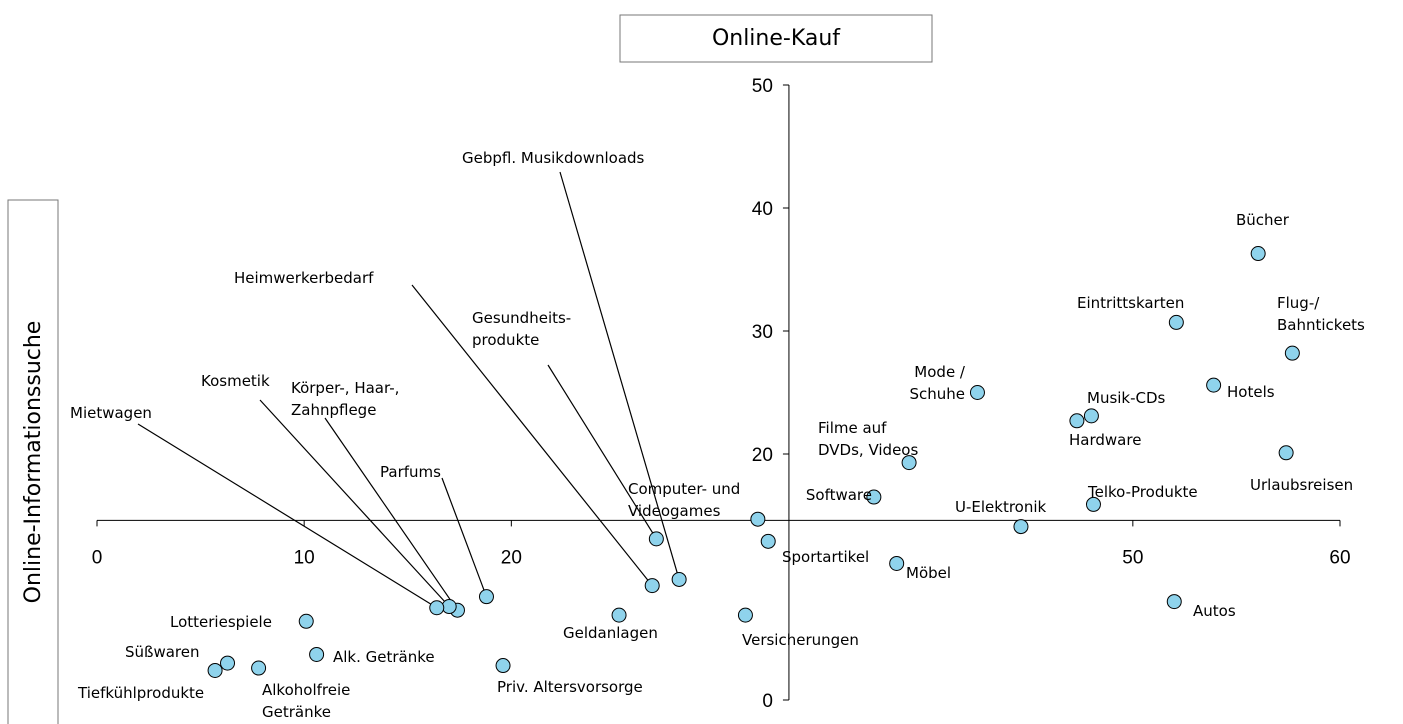 Image resolution: width=1403 pixels, height=724 pixels. I want to click on point-label: Alk. Getränke, so click(384, 657).